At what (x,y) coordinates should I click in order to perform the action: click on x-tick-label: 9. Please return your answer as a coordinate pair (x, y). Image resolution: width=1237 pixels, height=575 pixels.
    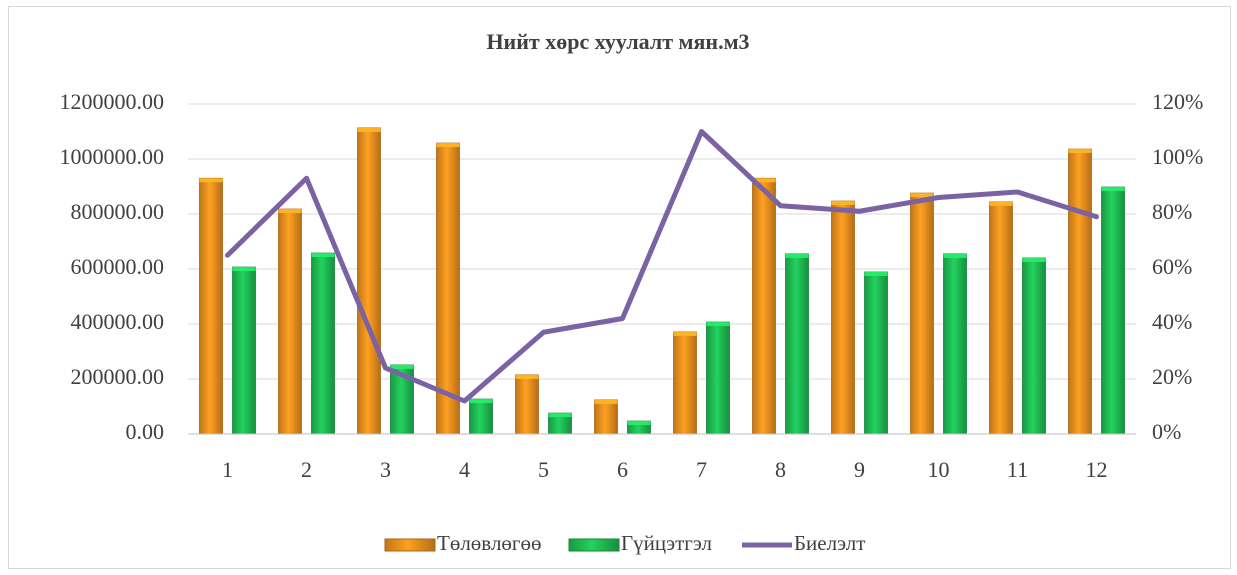
    Looking at the image, I should click on (859, 469).